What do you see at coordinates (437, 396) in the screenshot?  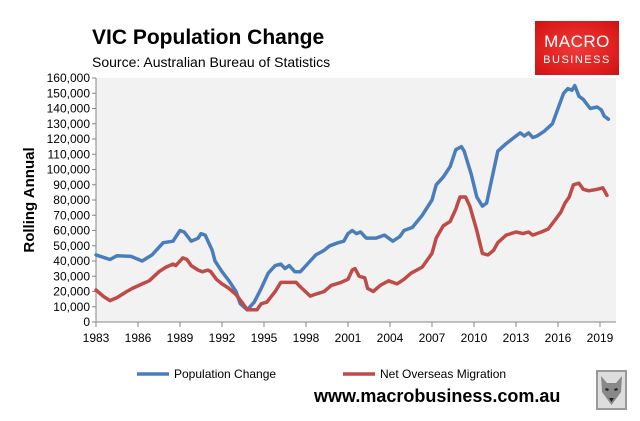 I see `website-url: www.macrobusiness.com.au` at bounding box center [437, 396].